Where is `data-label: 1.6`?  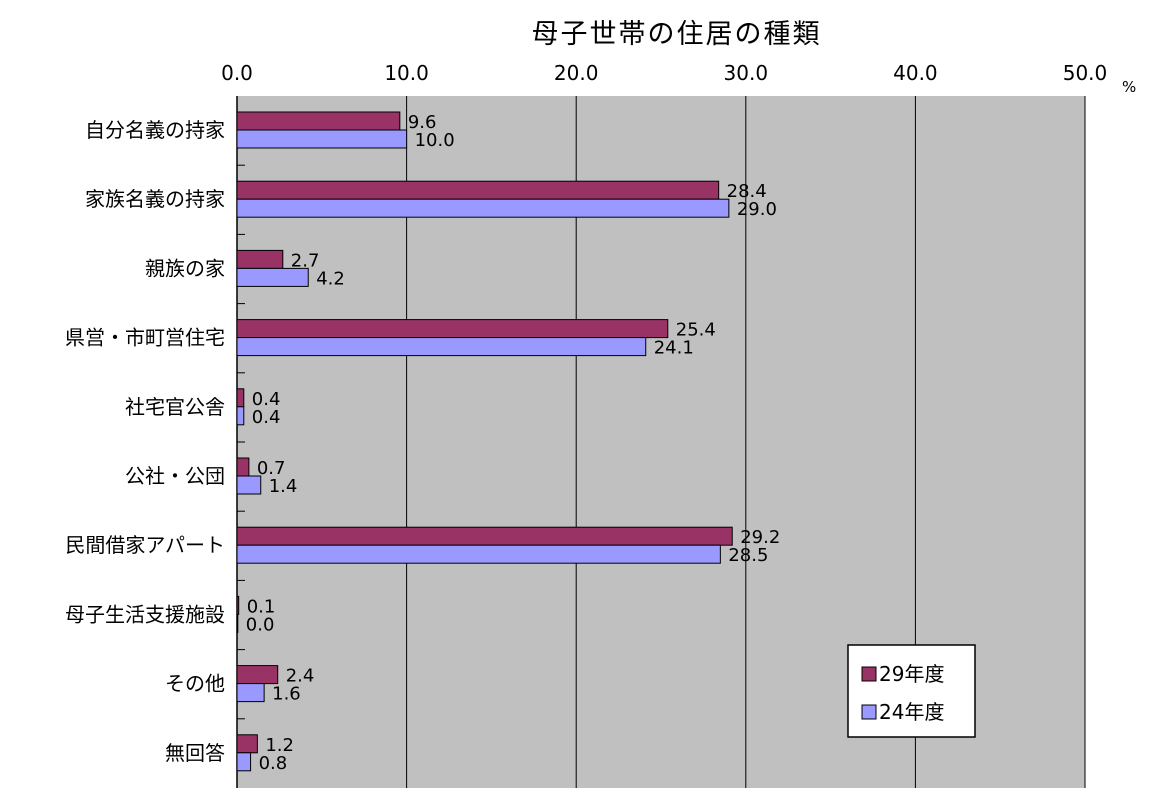 data-label: 1.6 is located at coordinates (286, 694).